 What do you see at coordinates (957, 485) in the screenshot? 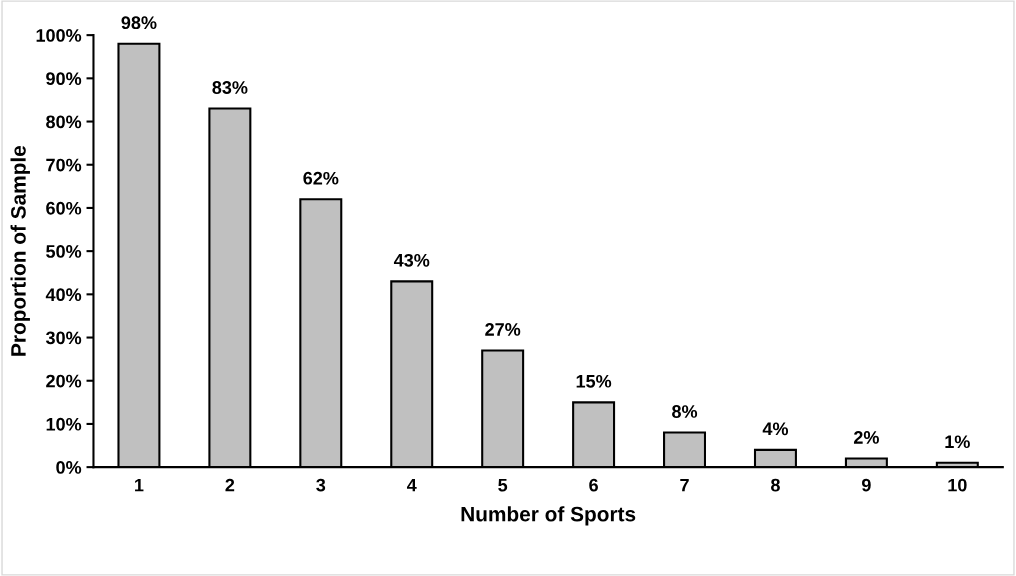
I see `x-tick-label: 10` at bounding box center [957, 485].